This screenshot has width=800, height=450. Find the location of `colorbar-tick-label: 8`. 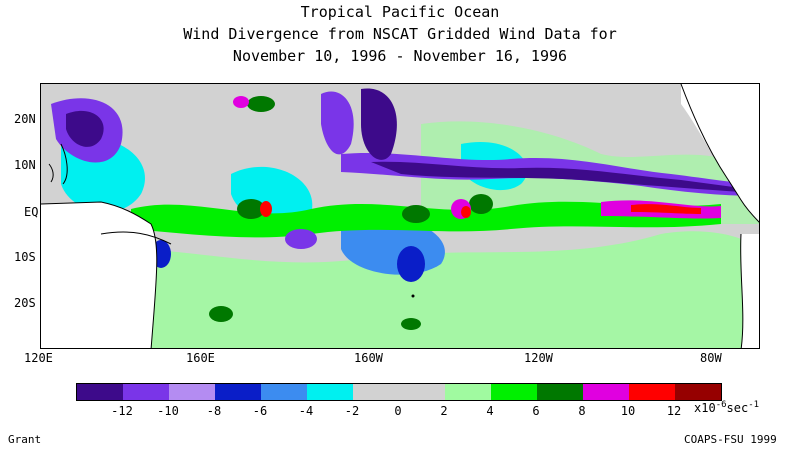

colorbar-tick-label: 8 is located at coordinates (582, 411).